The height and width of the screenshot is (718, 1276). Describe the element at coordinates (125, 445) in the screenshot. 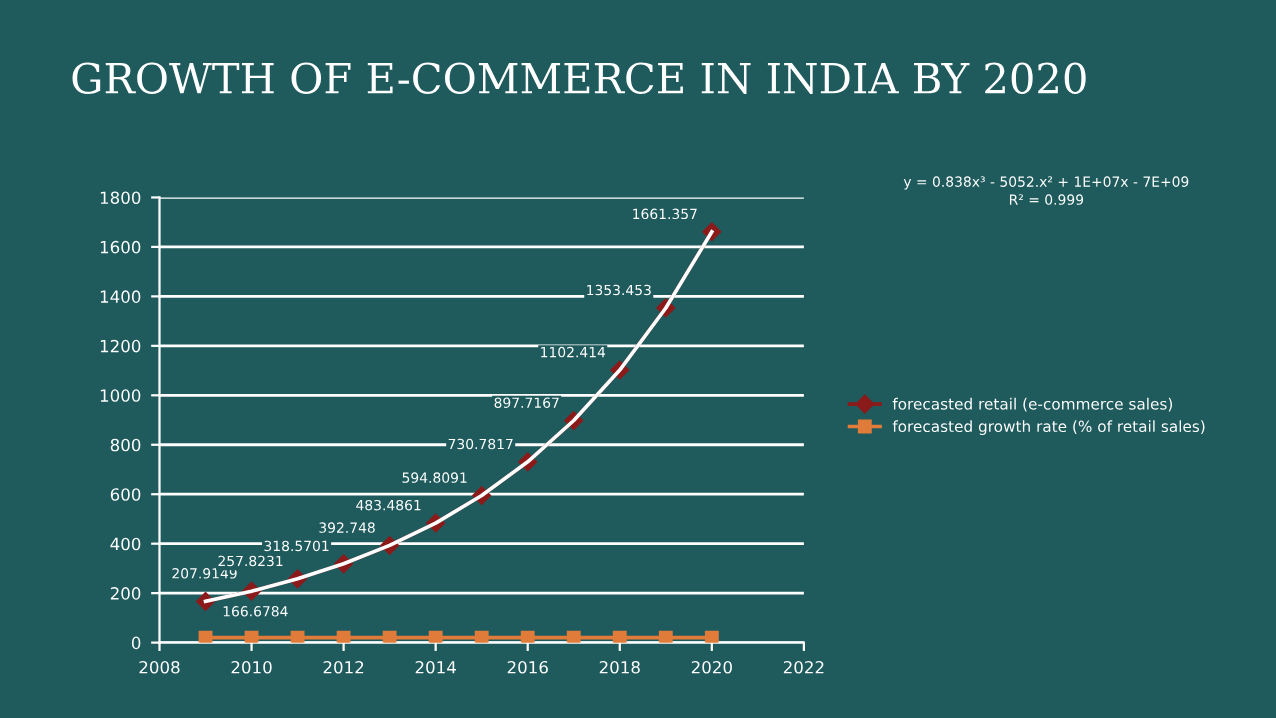

I see `y-tick-label: 800` at that location.